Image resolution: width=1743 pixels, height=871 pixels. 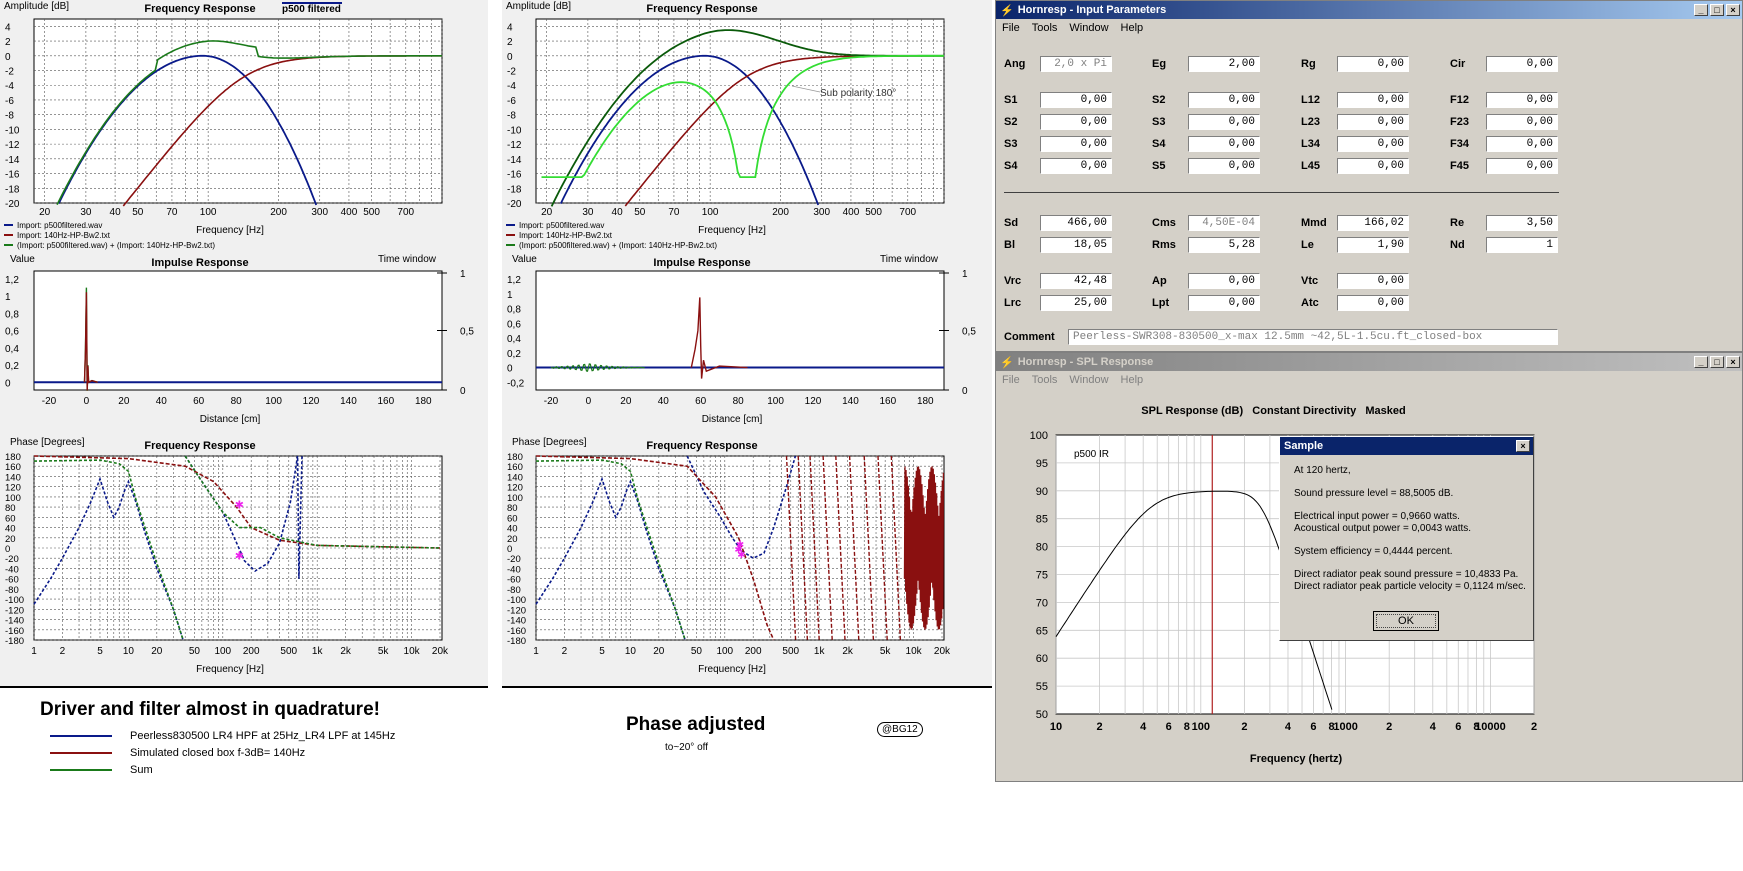 What do you see at coordinates (1076, 281) in the screenshot?
I see `param-field-vrc: 42,48` at bounding box center [1076, 281].